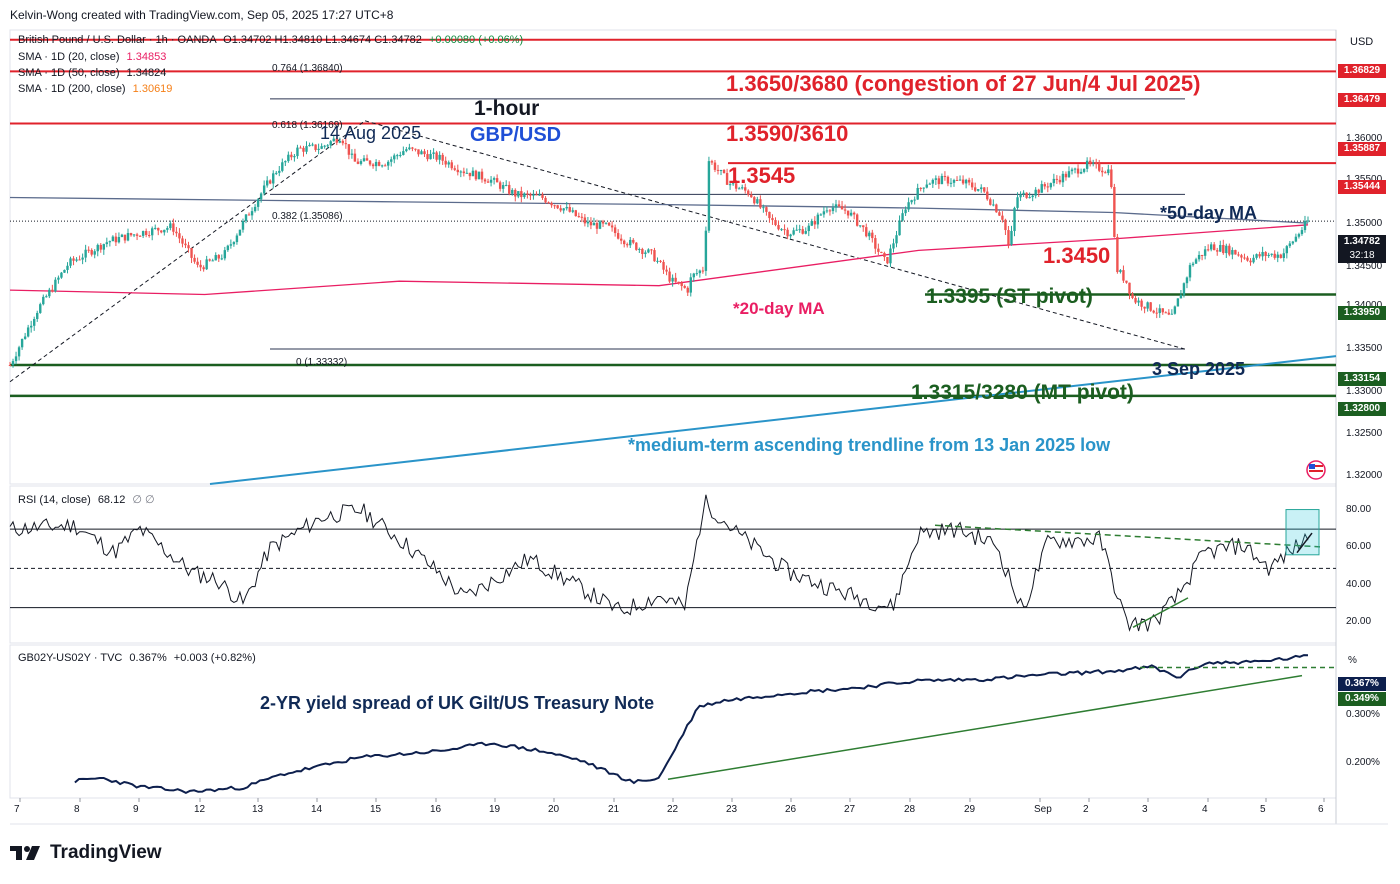 The height and width of the screenshot is (884, 1400). Describe the element at coordinates (1205, 809) in the screenshot. I see `x-axis-label: 4` at that location.